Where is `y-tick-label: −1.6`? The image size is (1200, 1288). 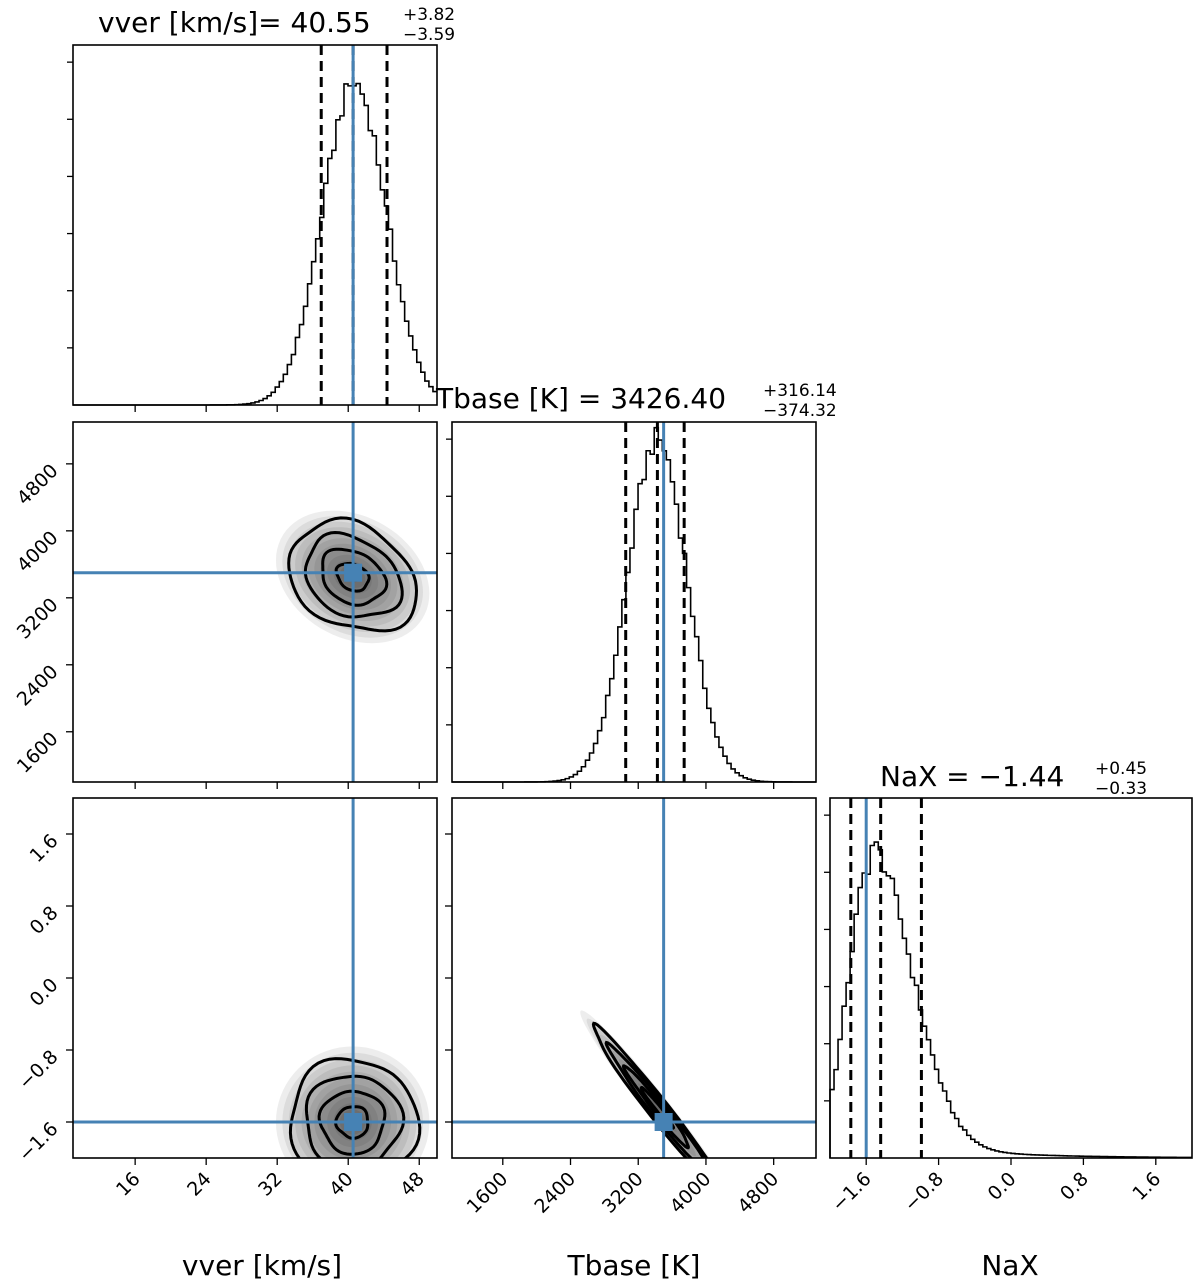
y-tick-label: −1.6 is located at coordinates (38, 1142).